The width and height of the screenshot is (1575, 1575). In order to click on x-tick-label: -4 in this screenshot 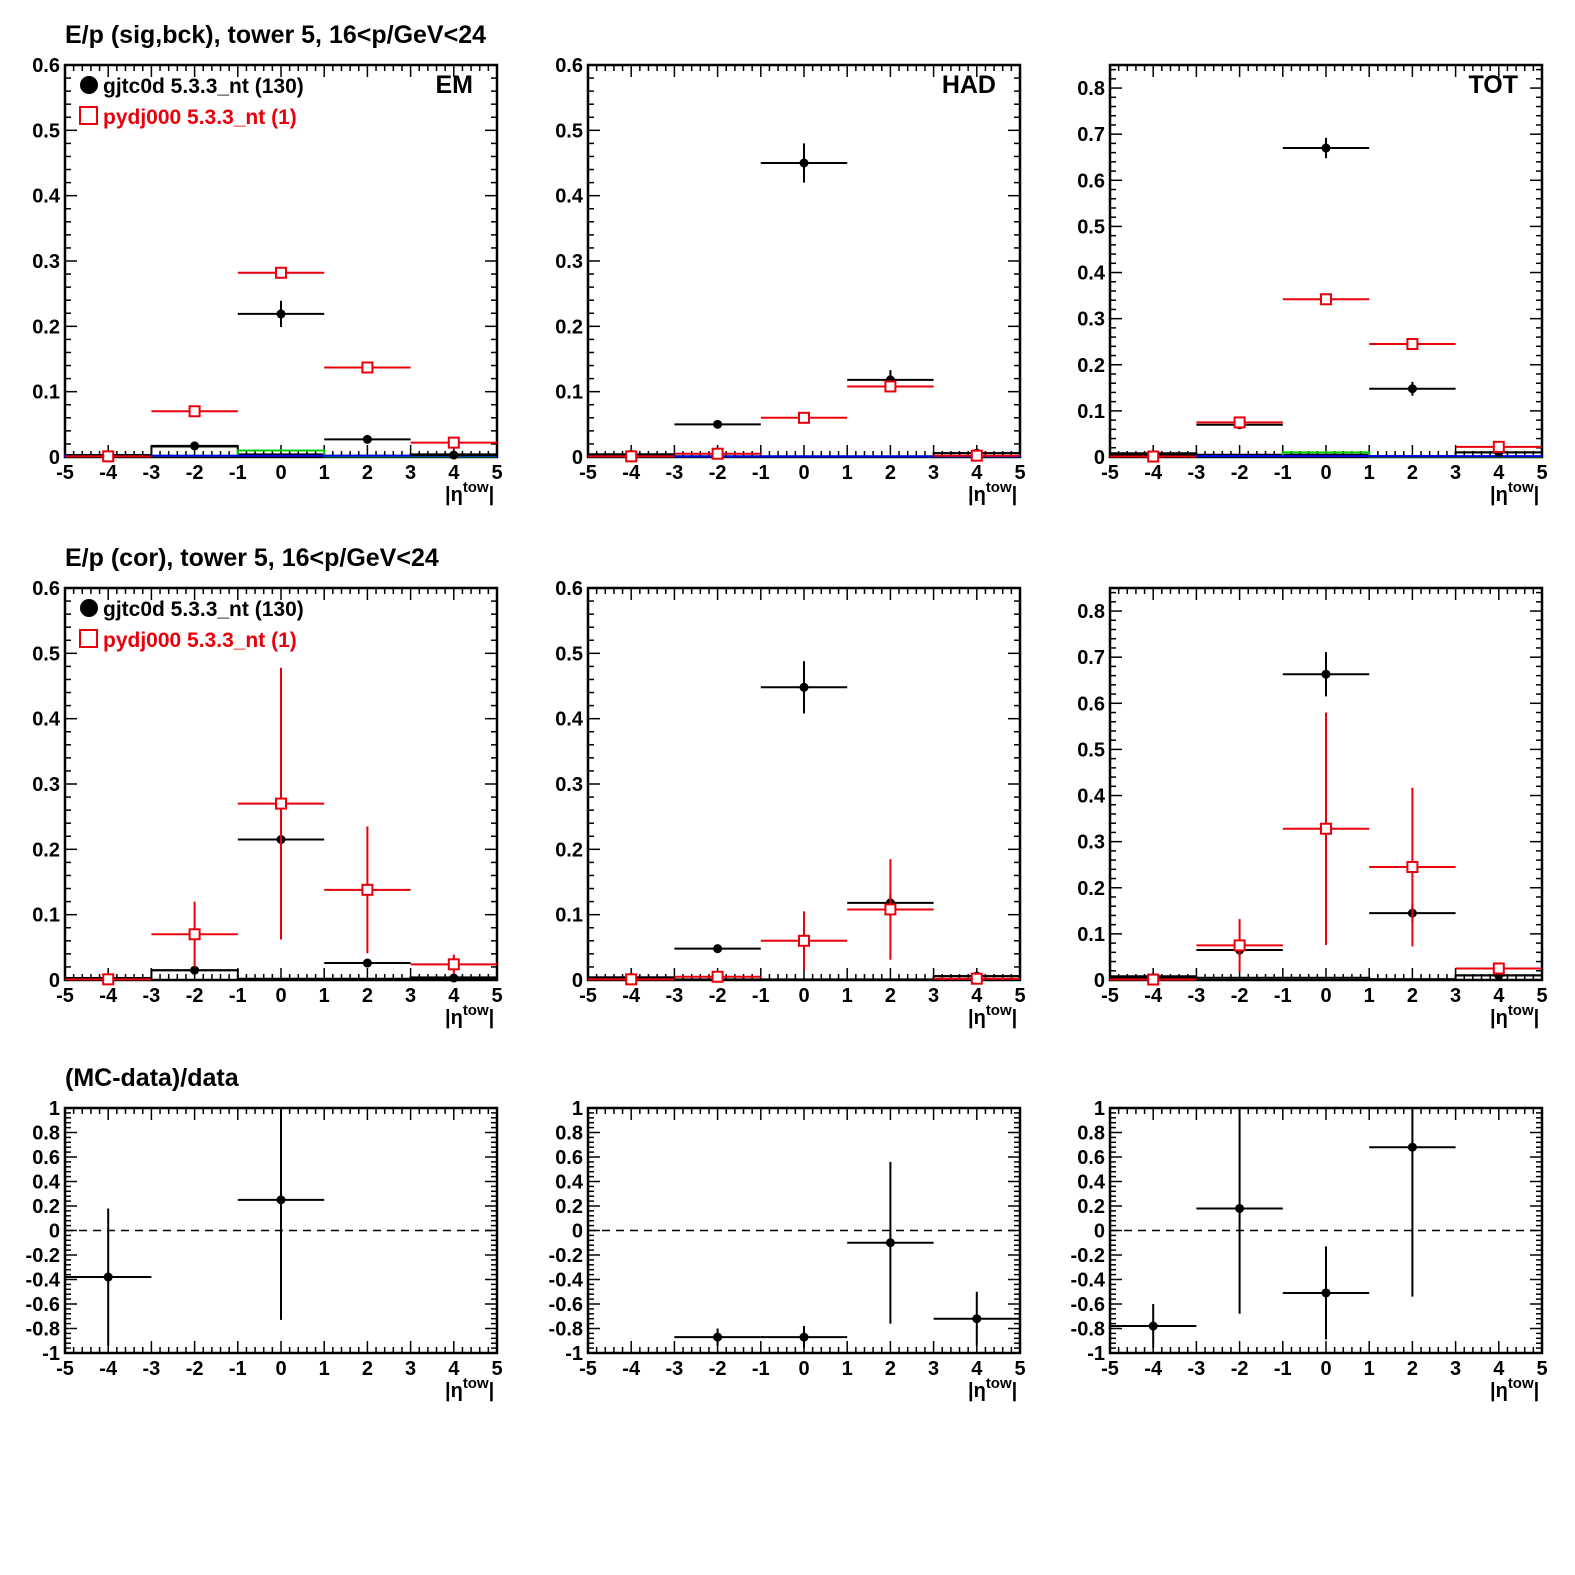, I will do `click(631, 1369)`.